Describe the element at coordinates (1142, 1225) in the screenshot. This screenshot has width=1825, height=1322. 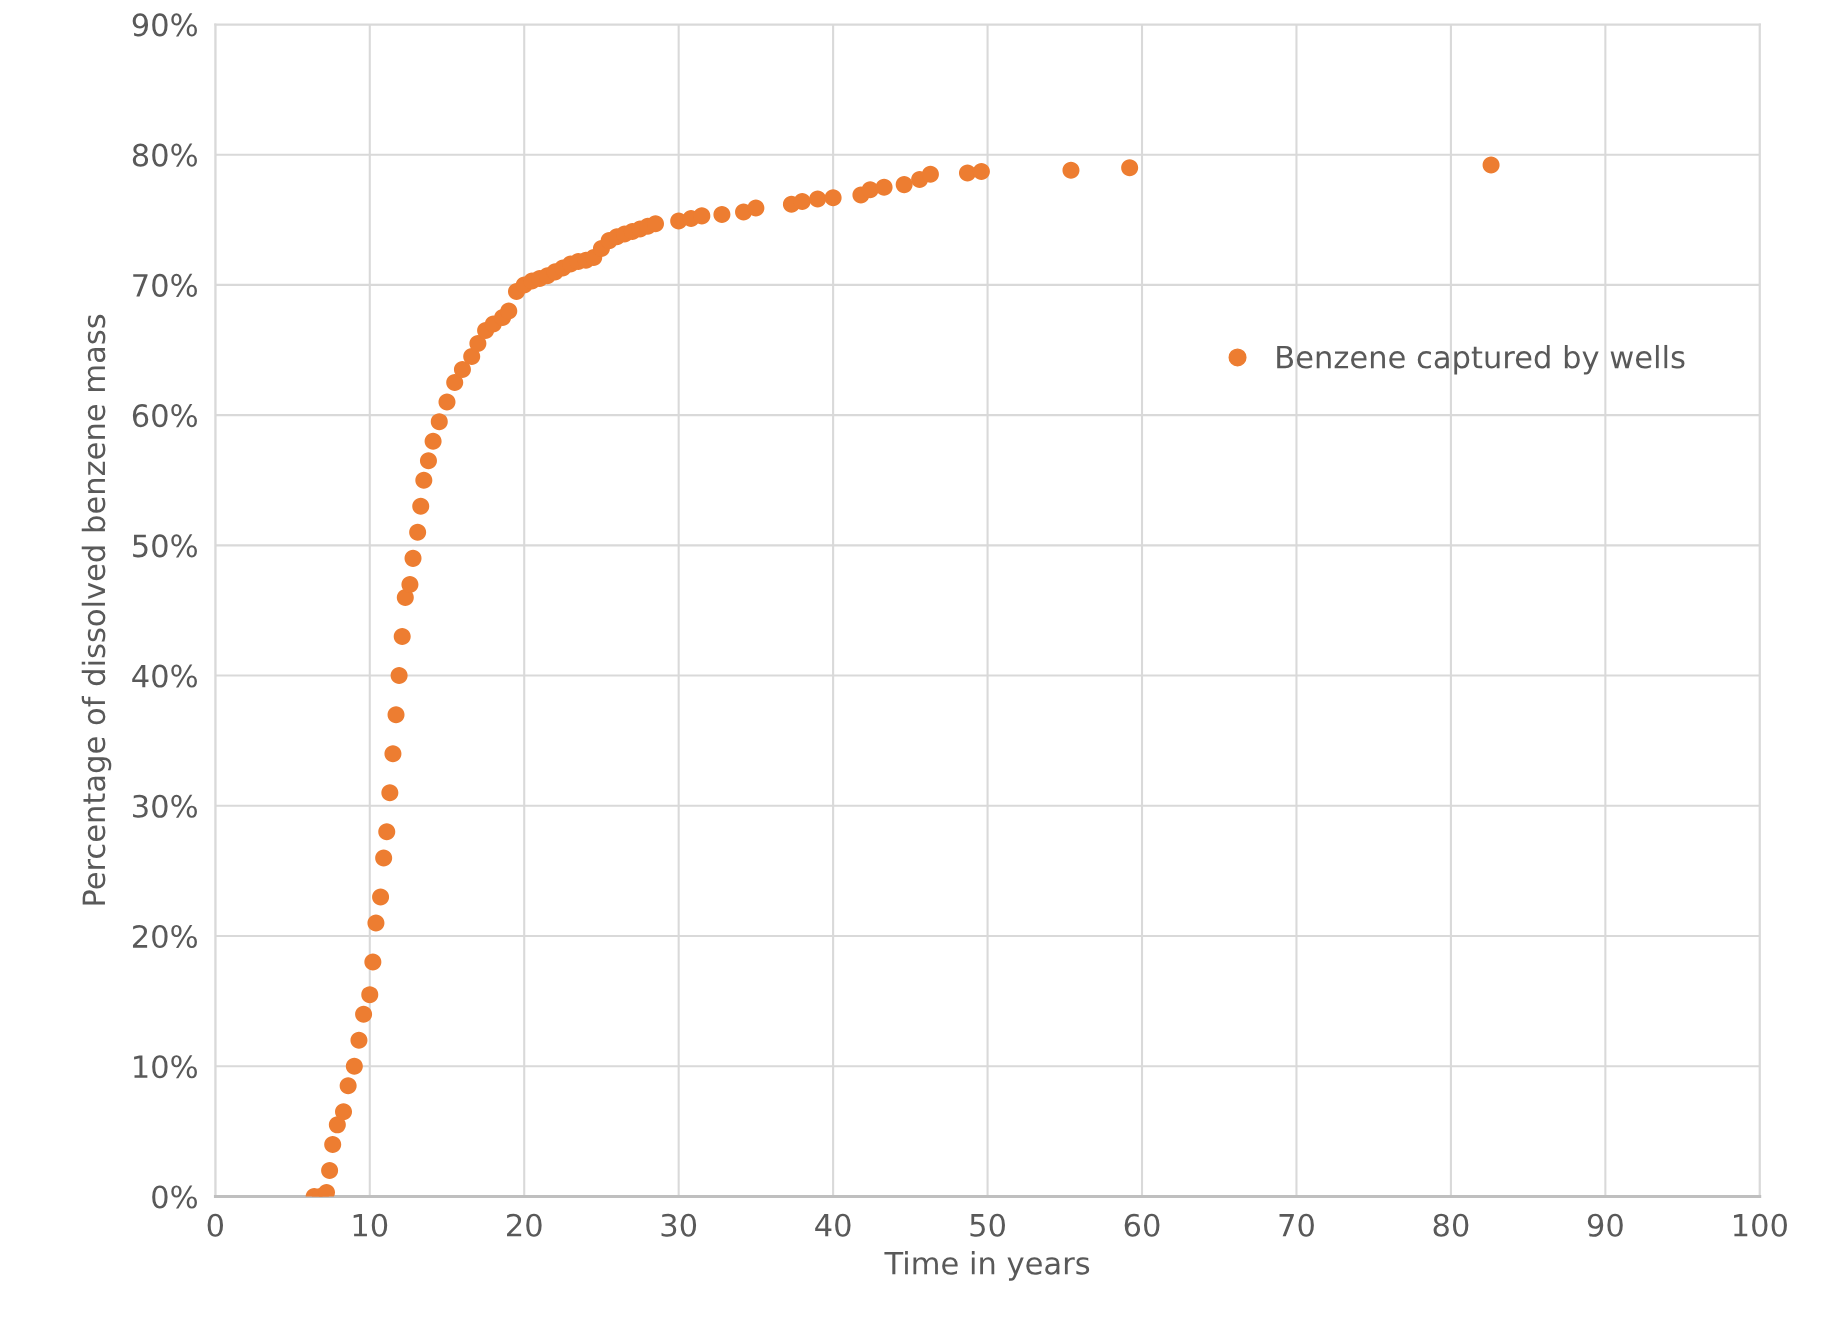
I see `x-tick-label: 60` at that location.